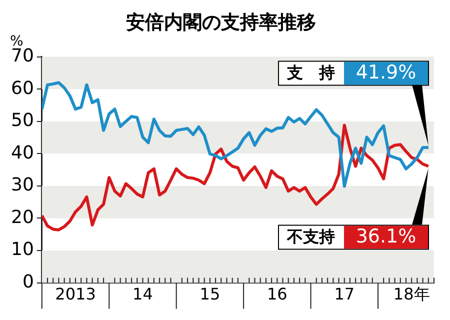 The height and width of the screenshot is (320, 450). I want to click on x-tick-label: 17, so click(344, 294).